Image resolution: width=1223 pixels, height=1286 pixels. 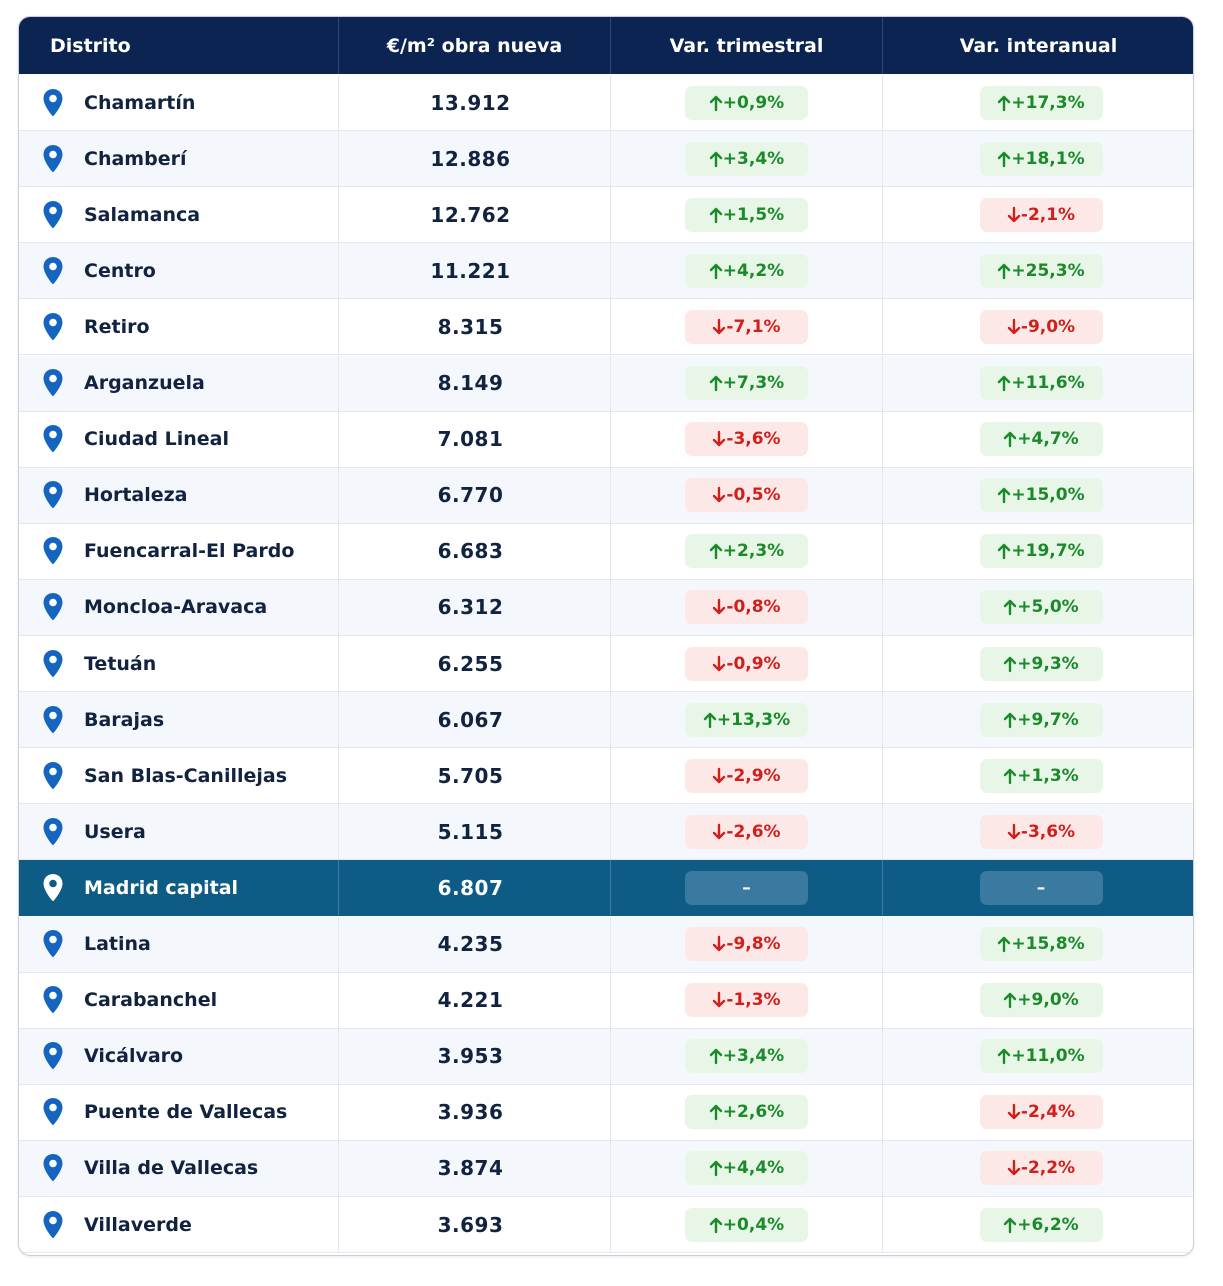 I want to click on district-name: Hortaleza, so click(x=136, y=495).